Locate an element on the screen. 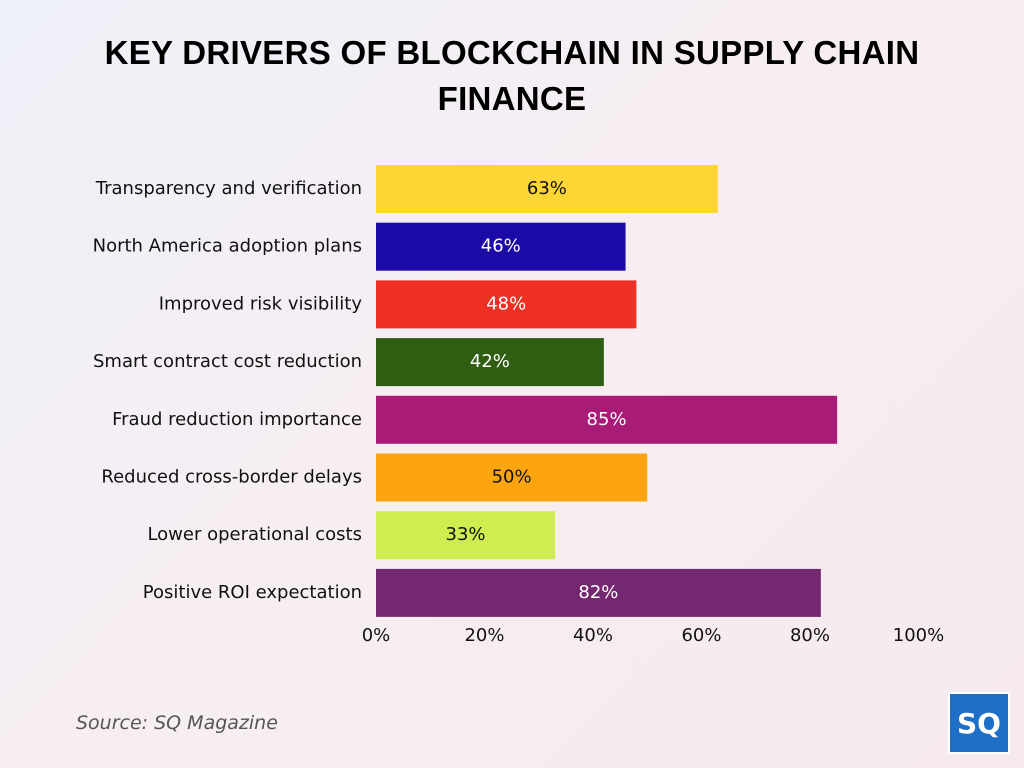 The image size is (1024, 768). data-label: 48% is located at coordinates (506, 303).